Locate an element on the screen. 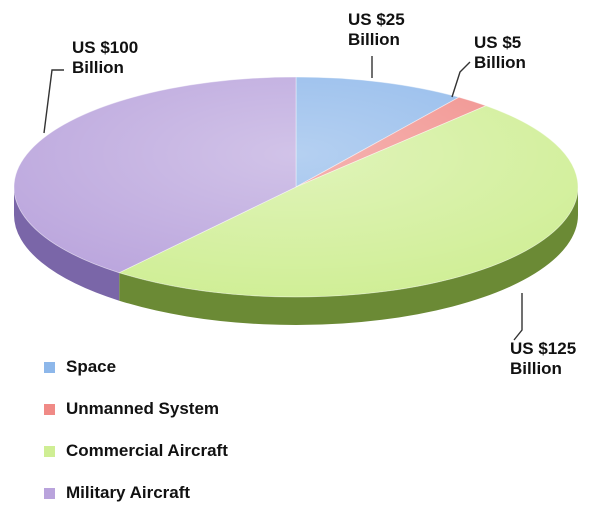  slice-label-commercial-aircraft-line2: Billion is located at coordinates (536, 368).